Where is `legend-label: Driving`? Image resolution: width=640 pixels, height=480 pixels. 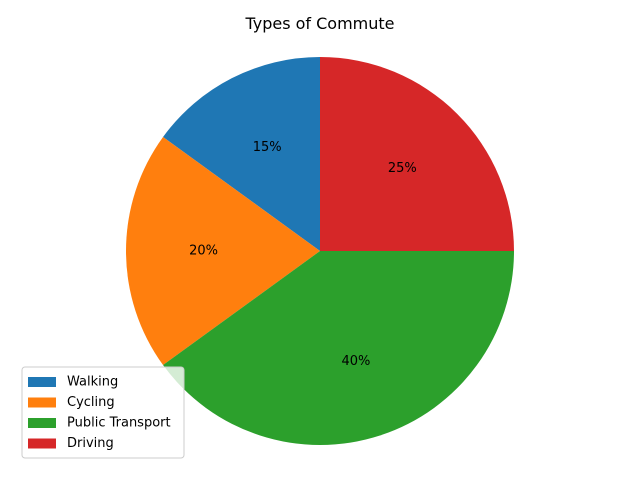 legend-label: Driving is located at coordinates (90, 443).